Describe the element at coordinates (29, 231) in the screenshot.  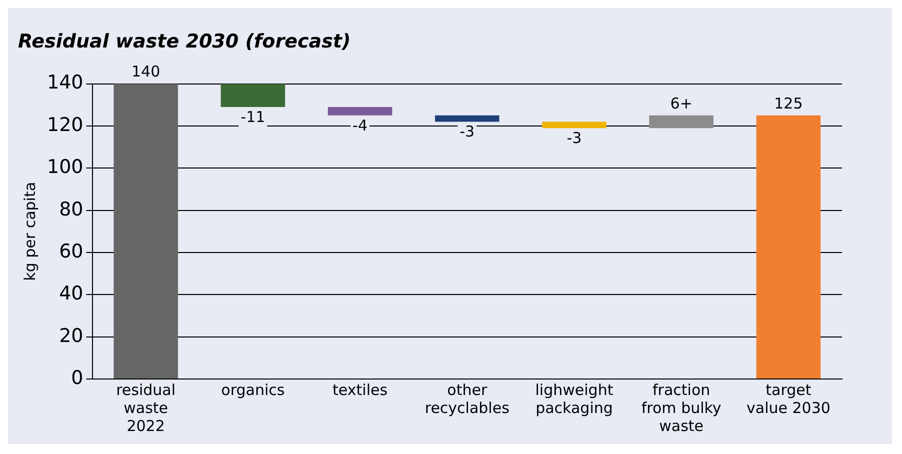
I see `y-axis-title: kg per capita` at that location.